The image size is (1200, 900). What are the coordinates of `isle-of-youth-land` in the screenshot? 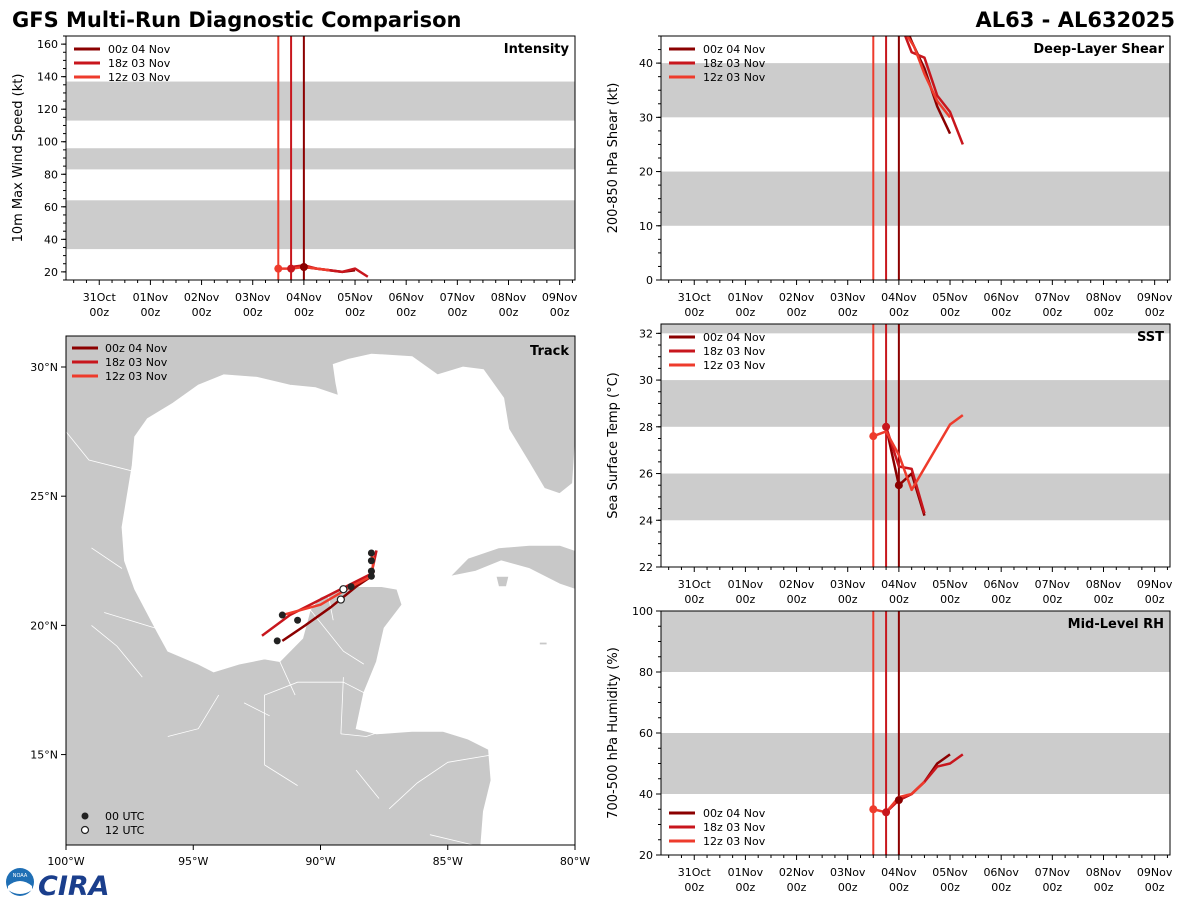 It's located at (502, 581).